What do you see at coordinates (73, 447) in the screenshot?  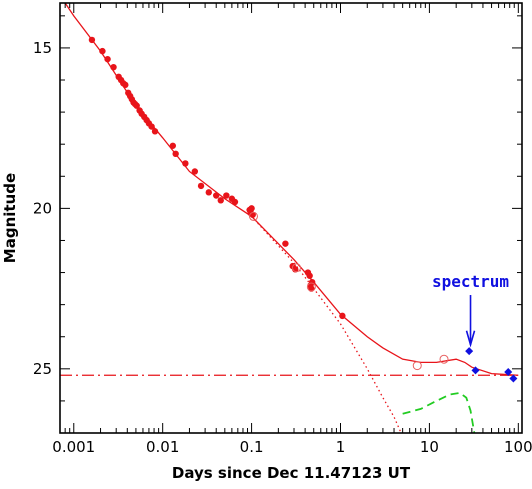 I see `x-tick-label: 0.001` at bounding box center [73, 447].